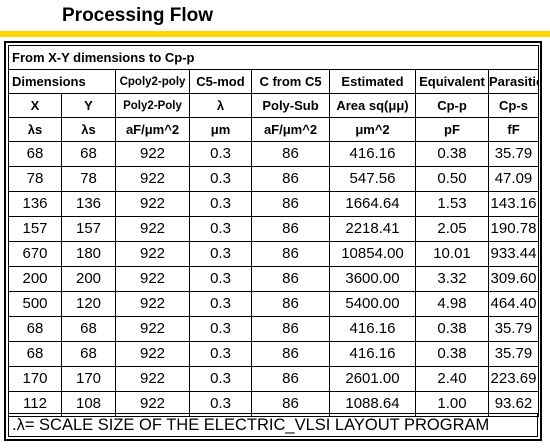 The image size is (550, 448). What do you see at coordinates (35, 229) in the screenshot?
I see `table-cell: 157` at bounding box center [35, 229].